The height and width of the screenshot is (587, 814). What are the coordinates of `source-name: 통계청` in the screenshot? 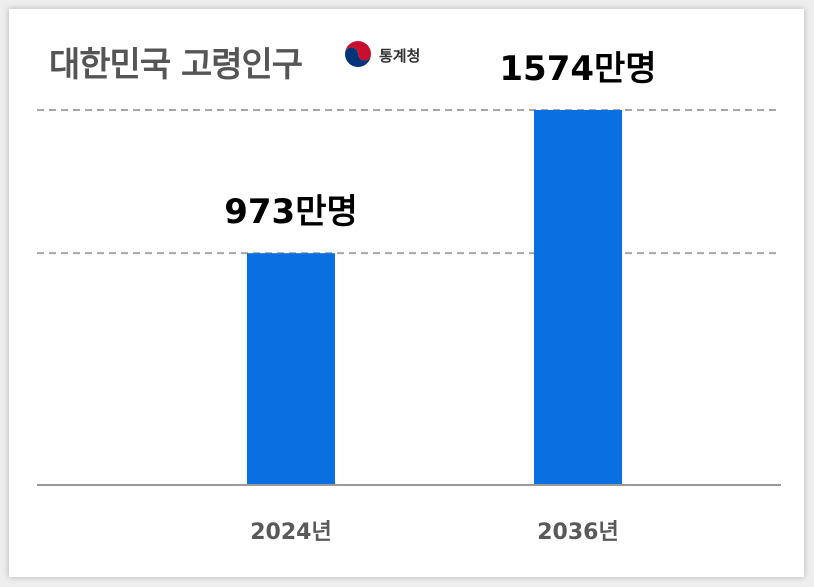 It's located at (400, 56).